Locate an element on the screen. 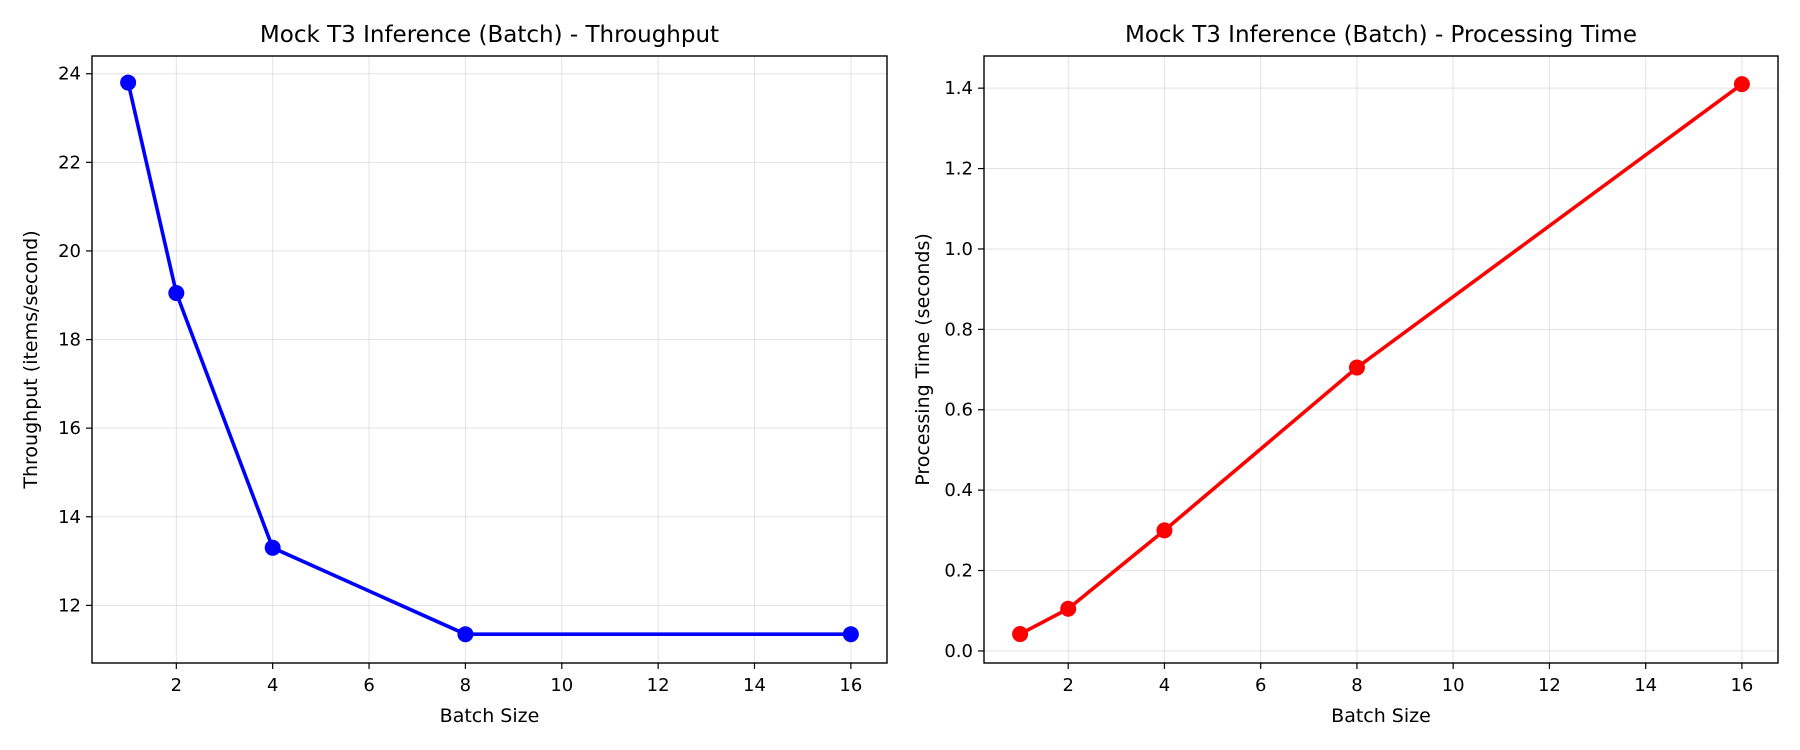  y-tick-label: 1.0 is located at coordinates (958, 249).